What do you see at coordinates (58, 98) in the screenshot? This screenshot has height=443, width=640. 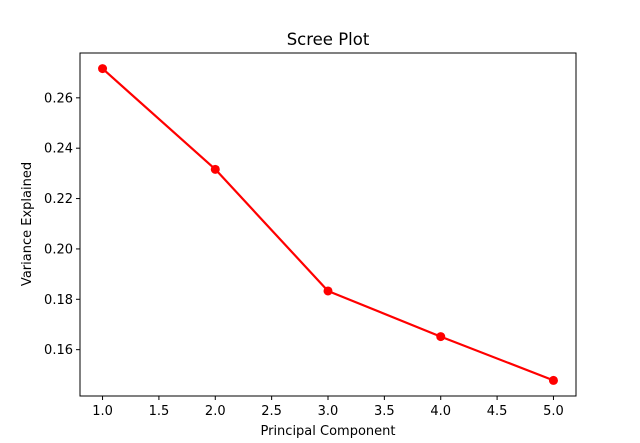 I see `y-tick-label: 0.26` at bounding box center [58, 98].